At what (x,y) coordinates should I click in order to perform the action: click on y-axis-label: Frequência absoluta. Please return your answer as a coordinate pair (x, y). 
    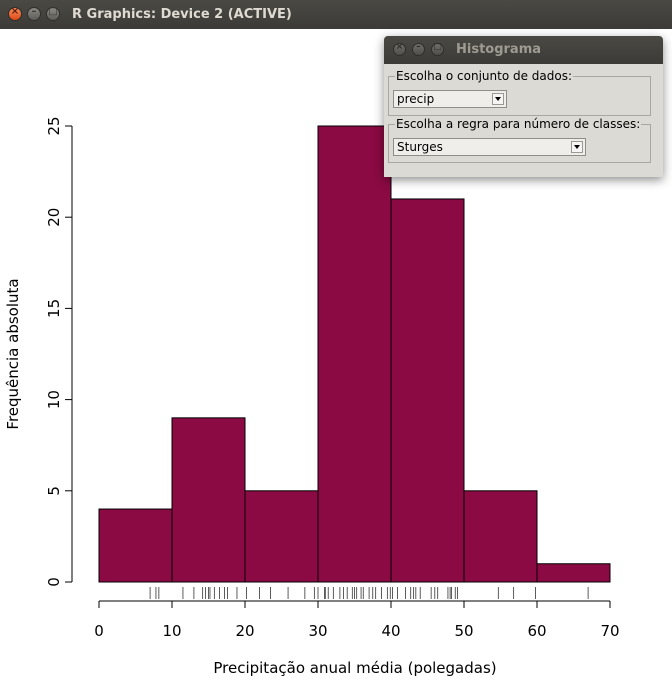
    Looking at the image, I should click on (13, 353).